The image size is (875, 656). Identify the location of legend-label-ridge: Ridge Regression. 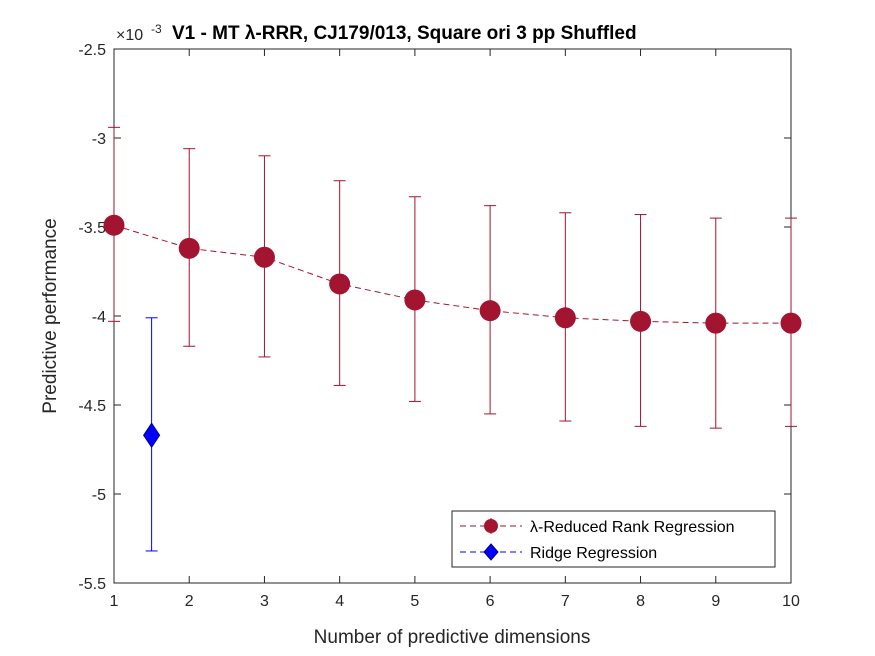
(593, 553).